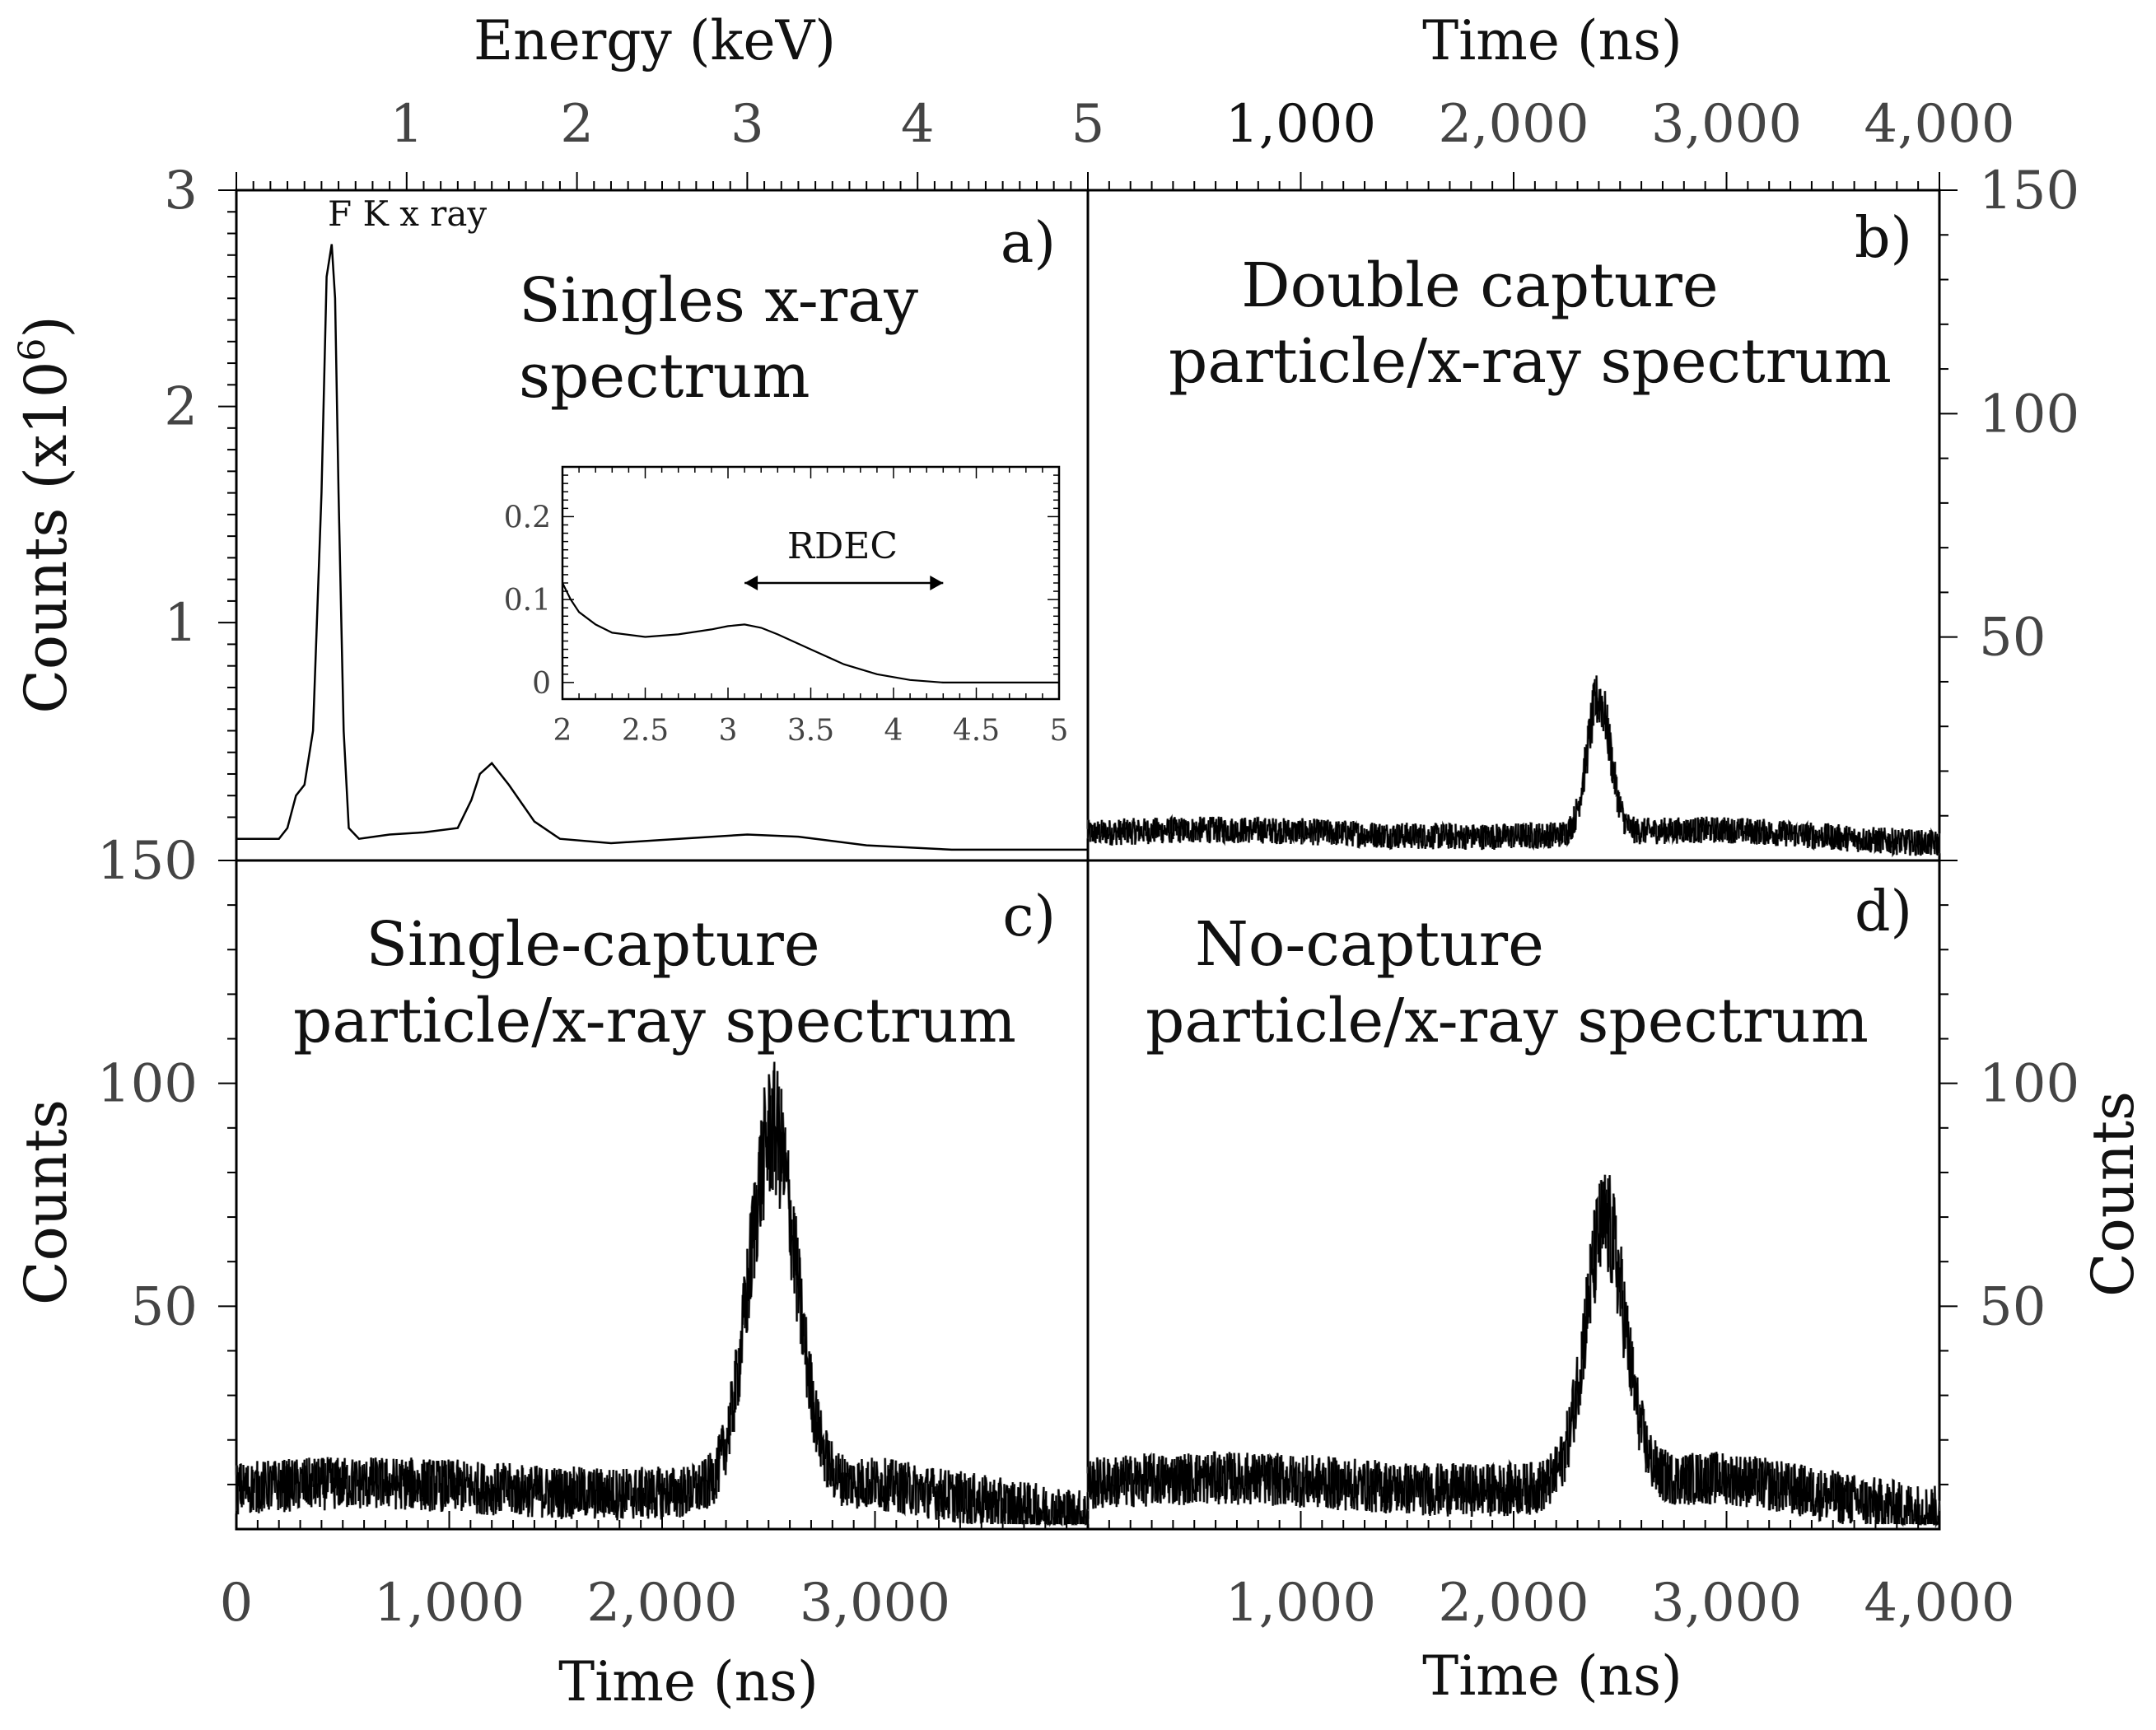 The width and height of the screenshot is (2156, 1730). Describe the element at coordinates (1552, 40) in the screenshot. I see `top-axis-right-label: Time (ns)` at that location.